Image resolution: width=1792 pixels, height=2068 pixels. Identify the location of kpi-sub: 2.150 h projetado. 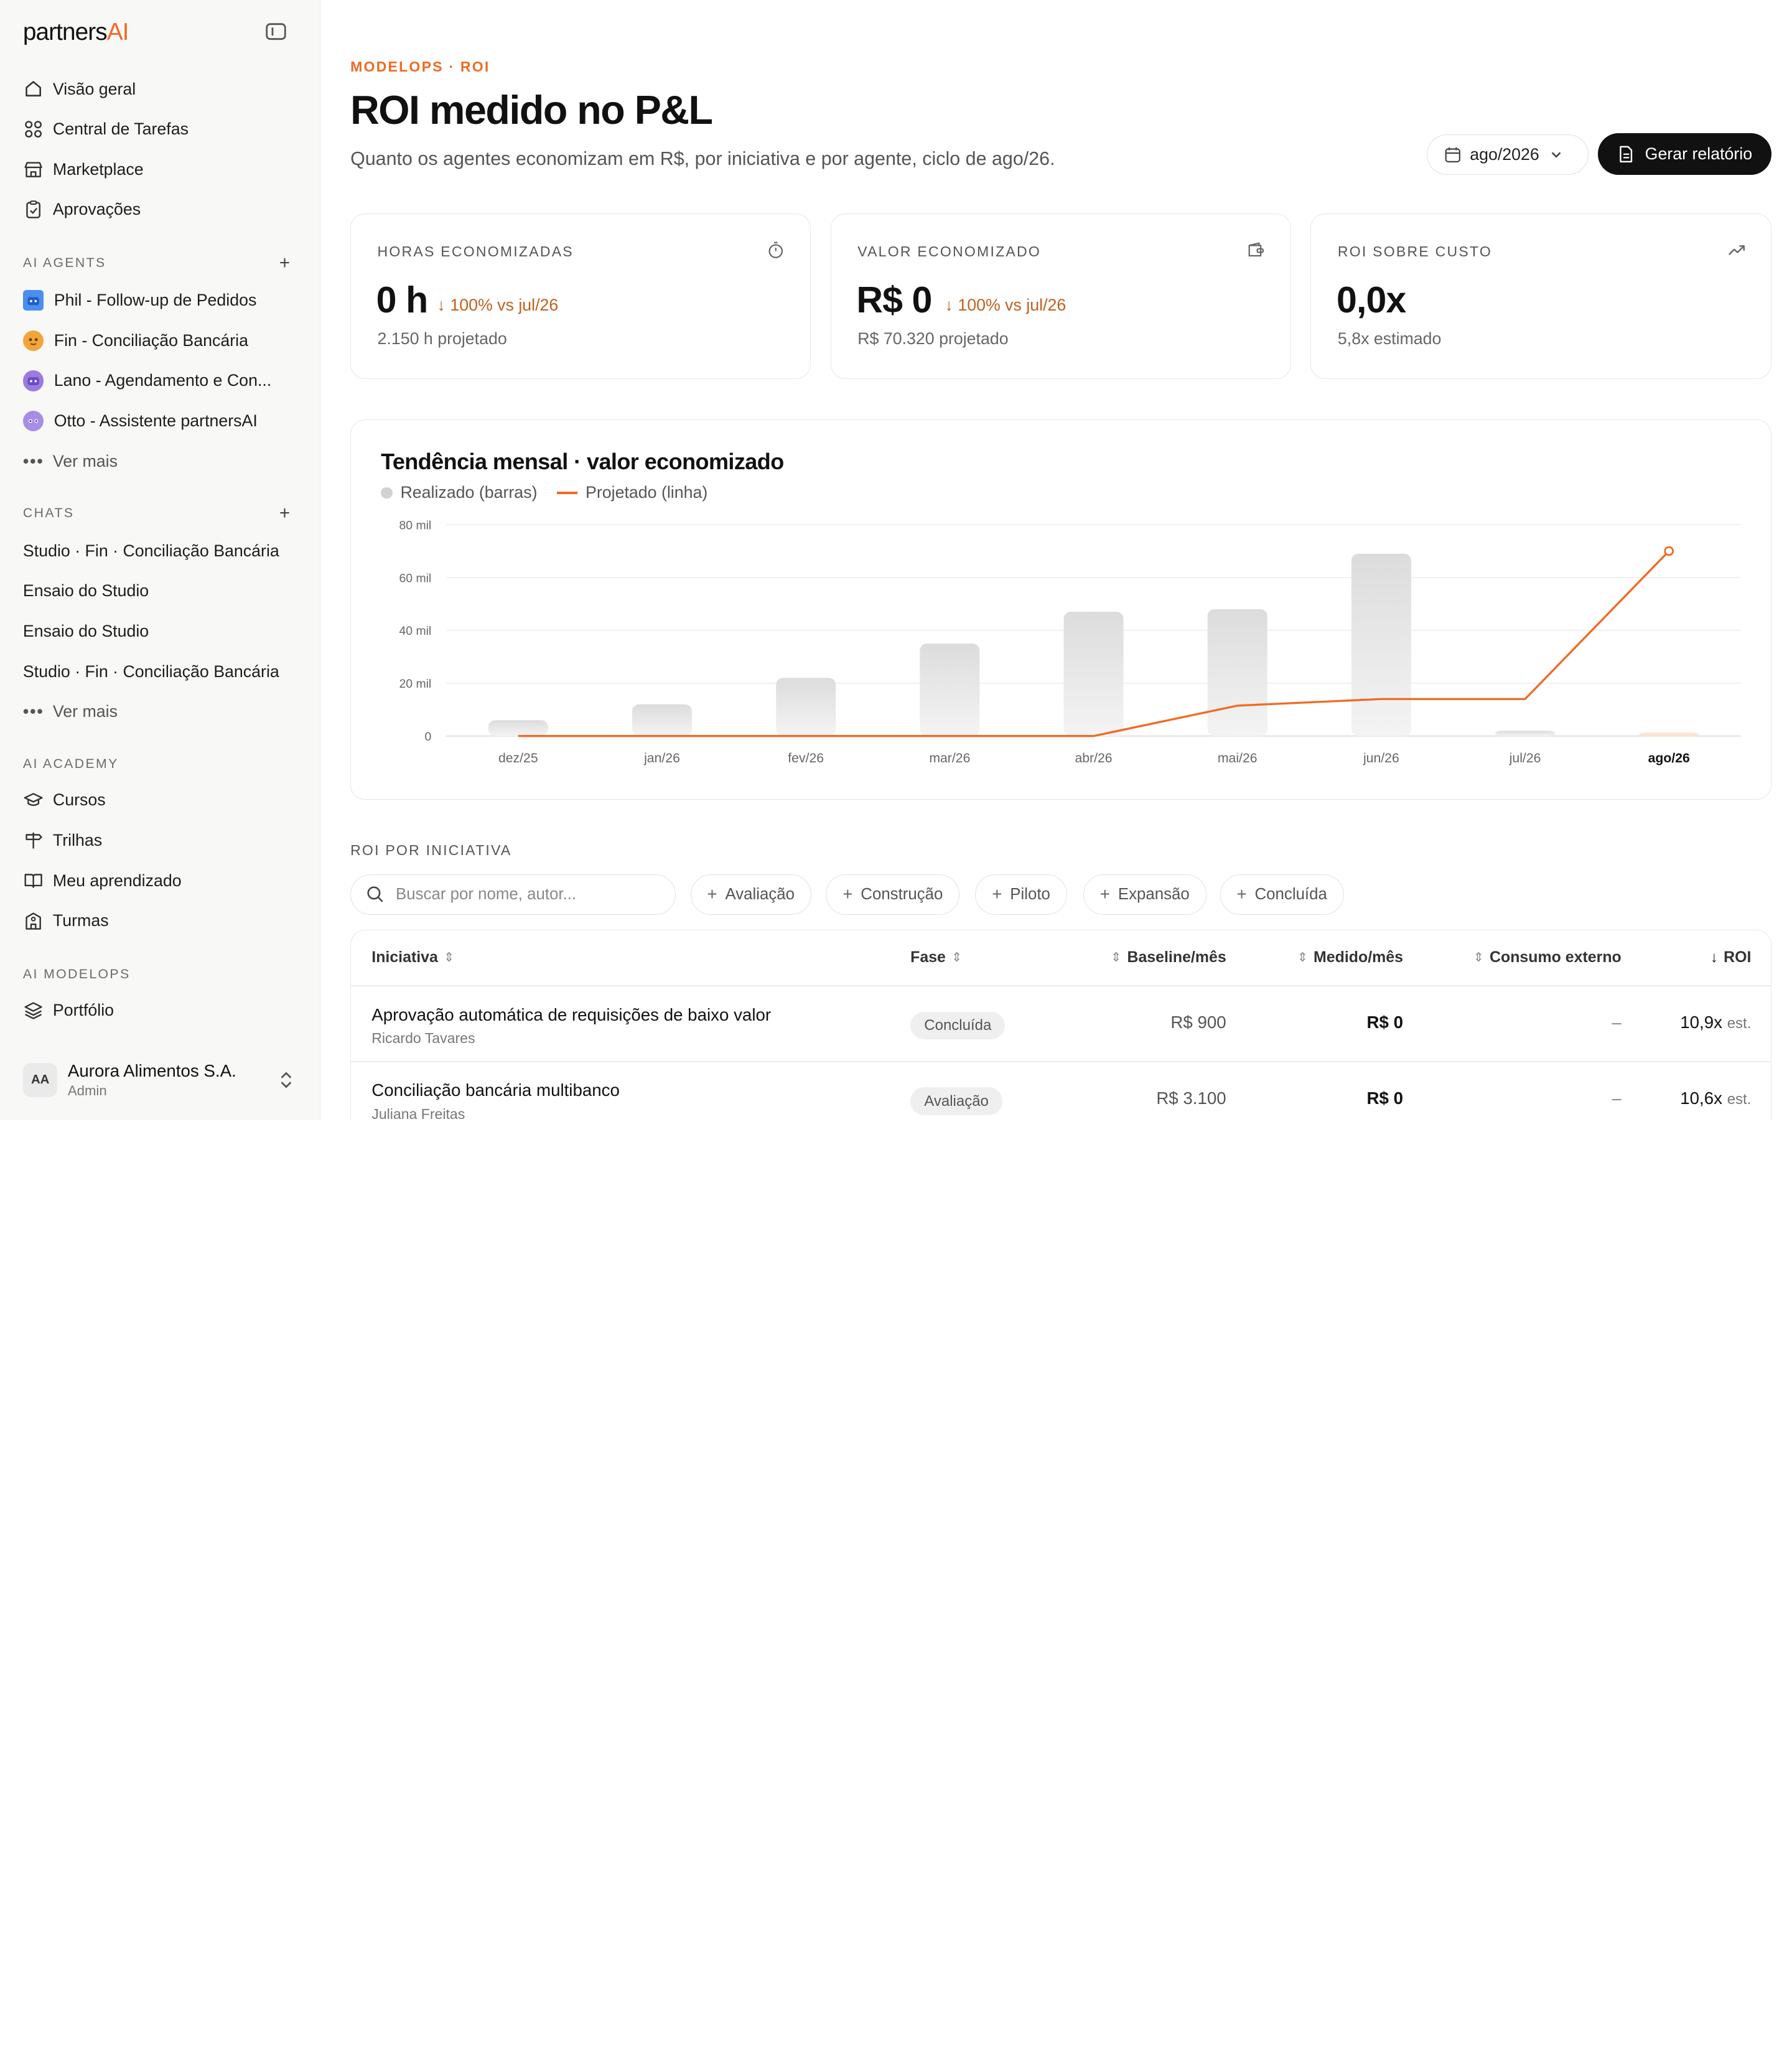
(442, 338).